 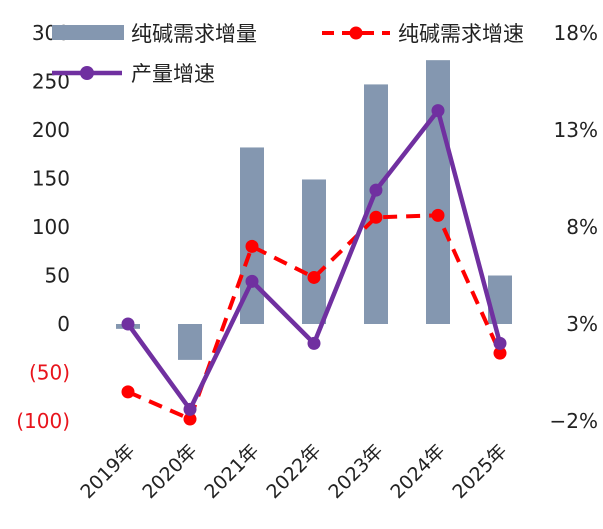 What do you see at coordinates (252, 281) in the screenshot?
I see `production-growth-line-point-2021年` at bounding box center [252, 281].